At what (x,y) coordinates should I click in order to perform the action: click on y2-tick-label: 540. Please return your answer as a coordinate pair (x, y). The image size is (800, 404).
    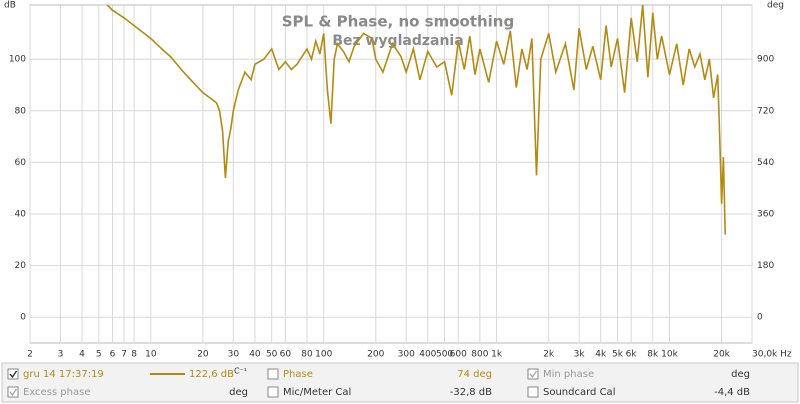
    Looking at the image, I should click on (765, 163).